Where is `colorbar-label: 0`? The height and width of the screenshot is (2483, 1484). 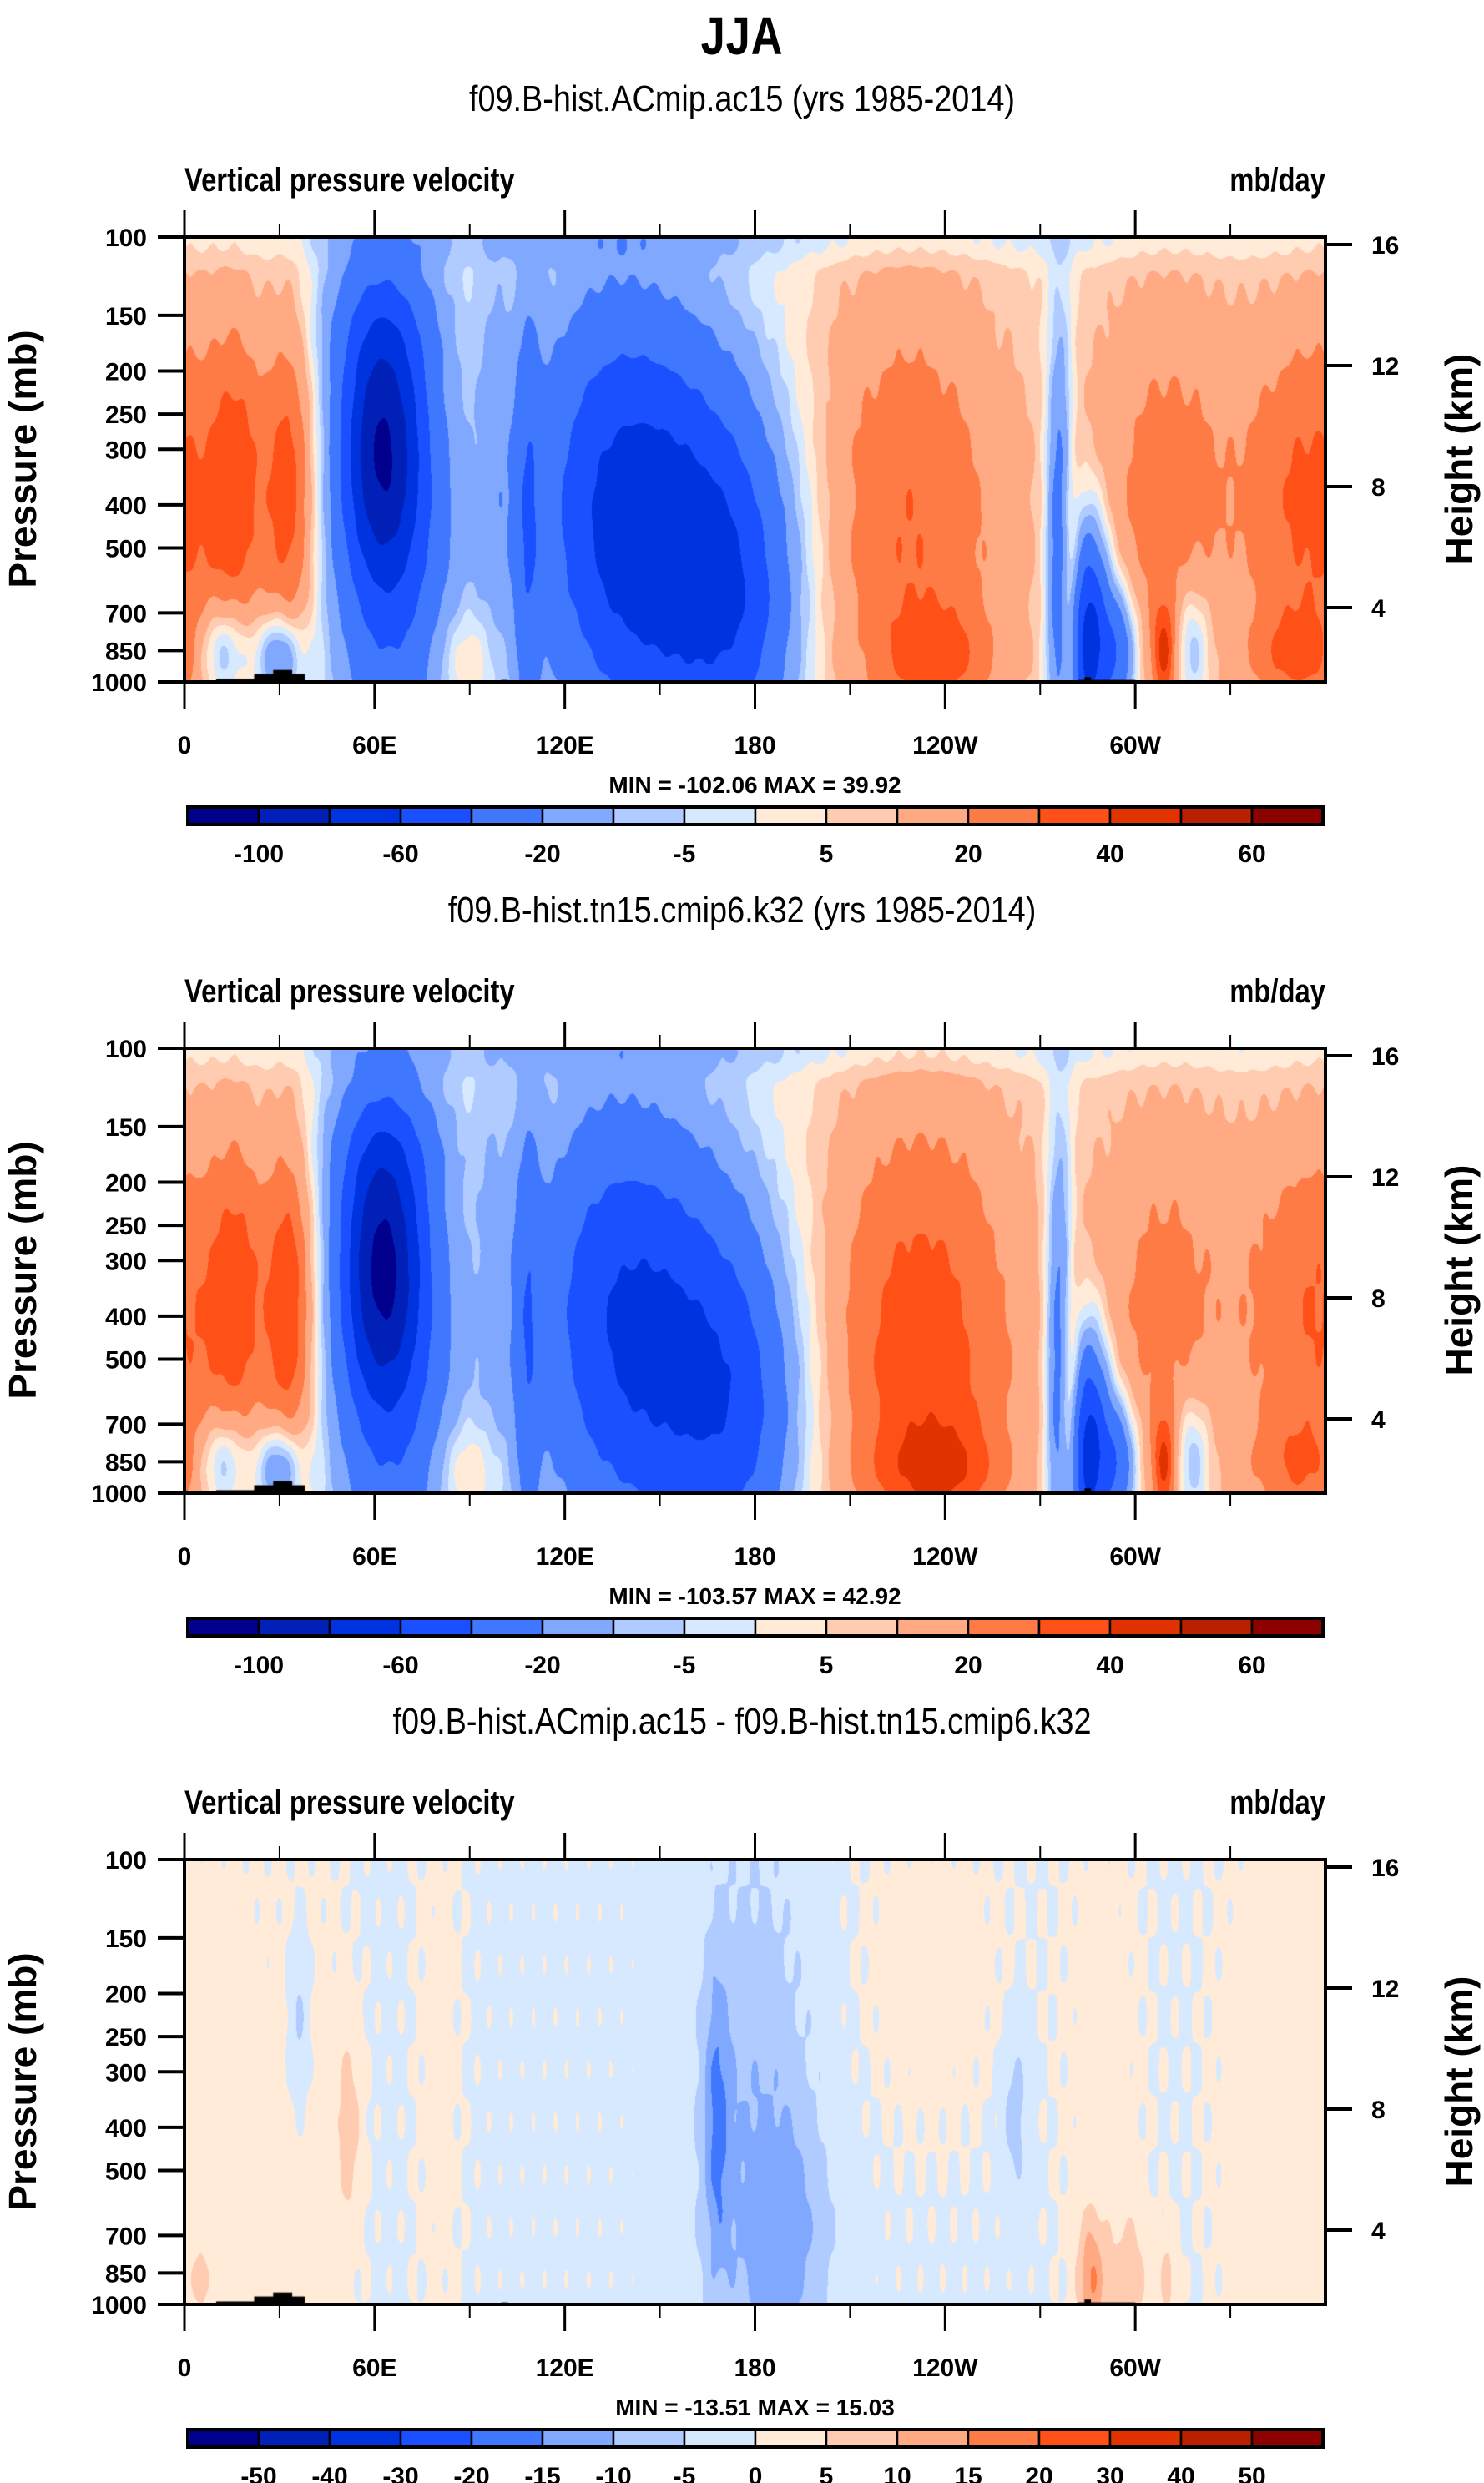 colorbar-label: 0 is located at coordinates (756, 2473).